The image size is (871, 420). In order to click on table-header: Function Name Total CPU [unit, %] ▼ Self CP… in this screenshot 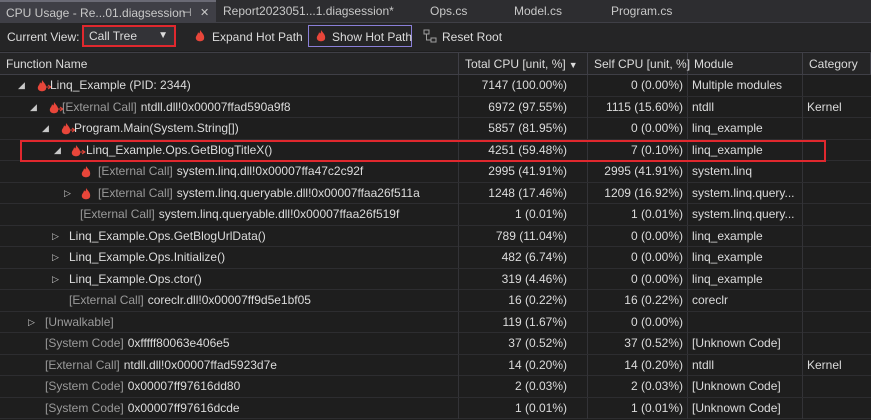, I will do `click(435, 63)`.